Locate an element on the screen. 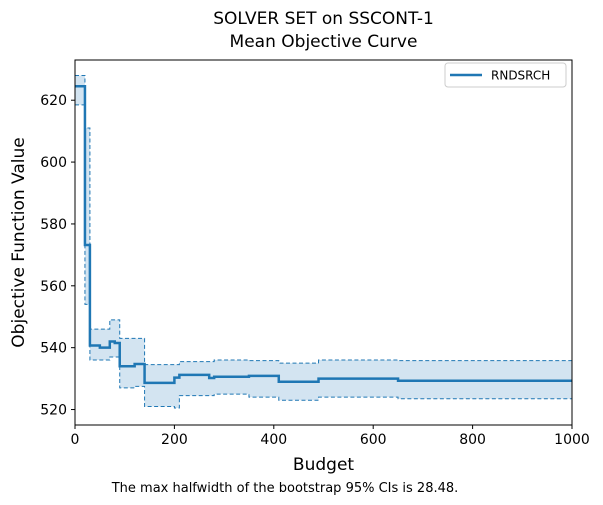 The height and width of the screenshot is (505, 603). y-tick-label: 560 is located at coordinates (53, 287).